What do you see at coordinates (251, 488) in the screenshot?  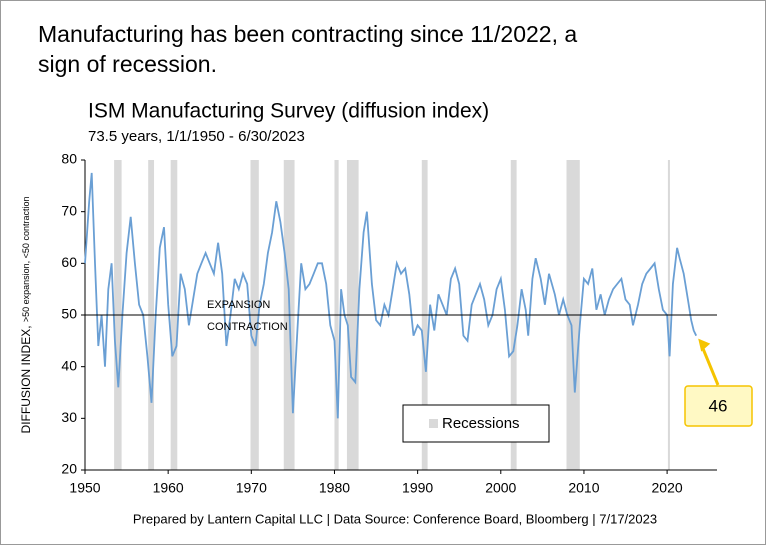 I see `x-tick-label: 1970` at bounding box center [251, 488].